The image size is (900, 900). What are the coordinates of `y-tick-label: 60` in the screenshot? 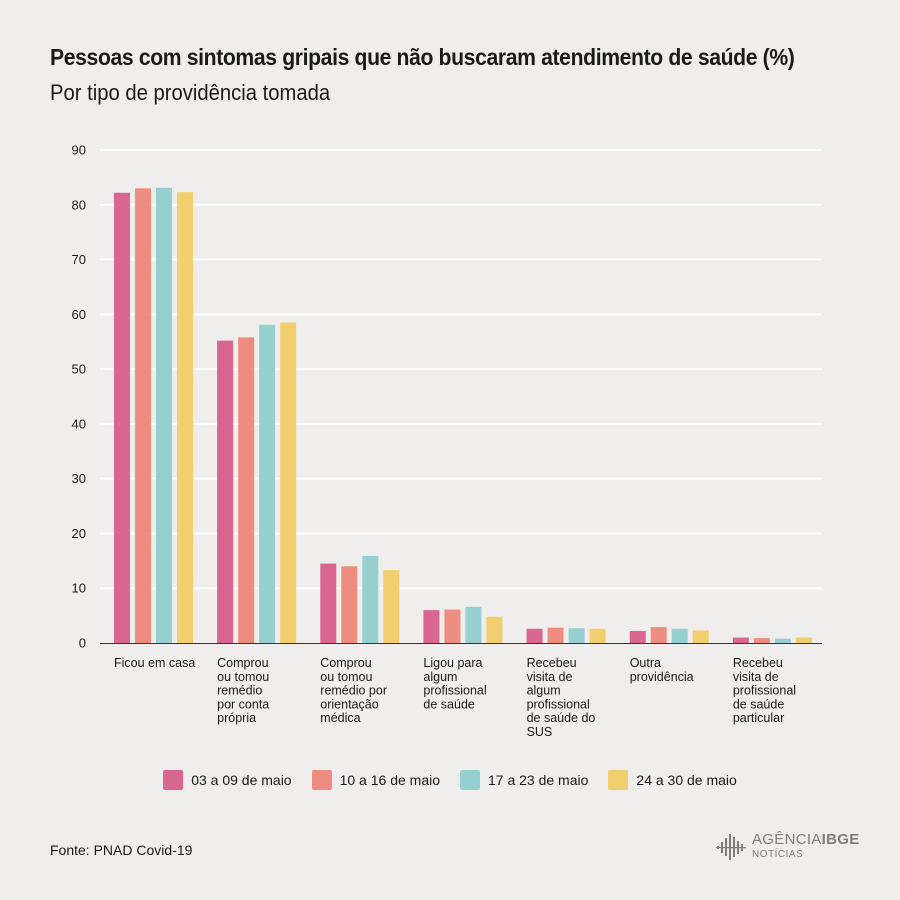 It's located at (79, 314).